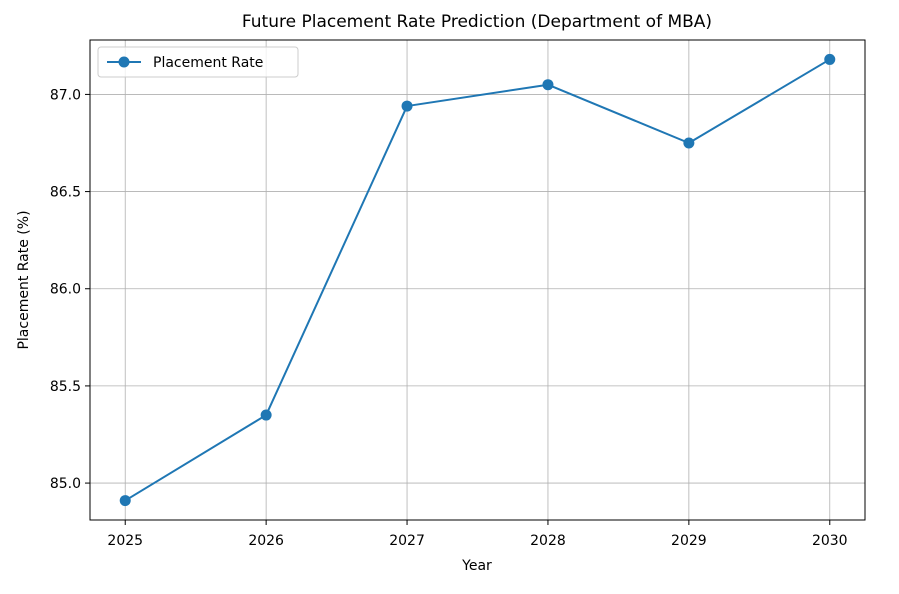 The height and width of the screenshot is (594, 899). Describe the element at coordinates (208, 63) in the screenshot. I see `legend-label: Placement Rate` at that location.